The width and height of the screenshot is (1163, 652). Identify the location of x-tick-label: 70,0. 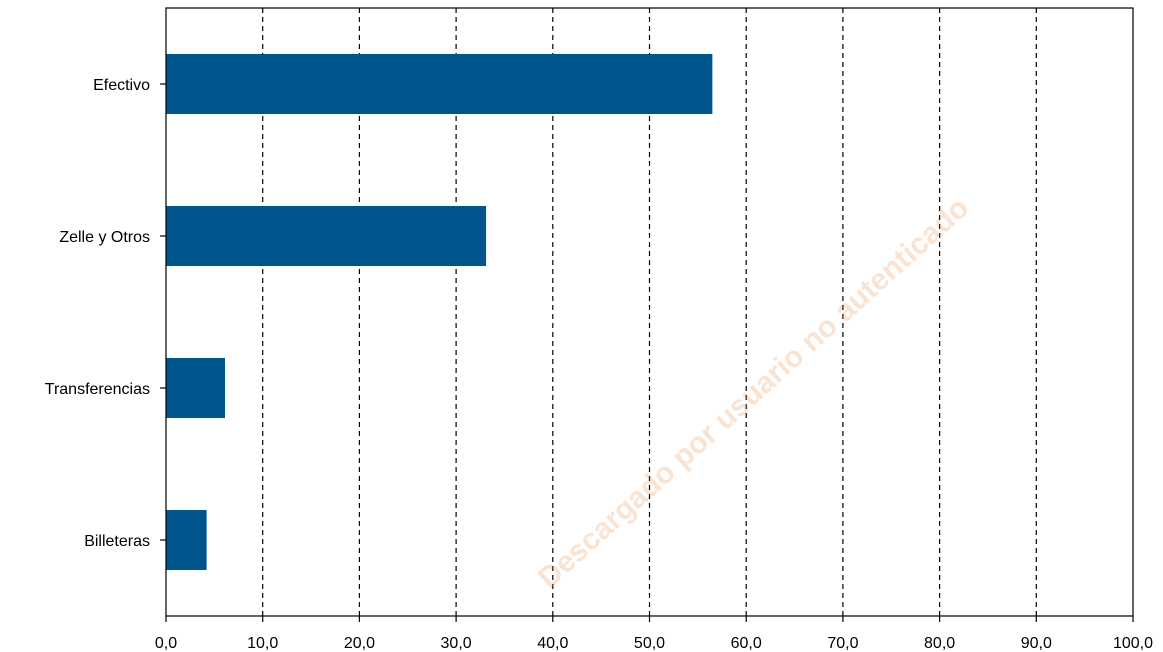
(842, 643).